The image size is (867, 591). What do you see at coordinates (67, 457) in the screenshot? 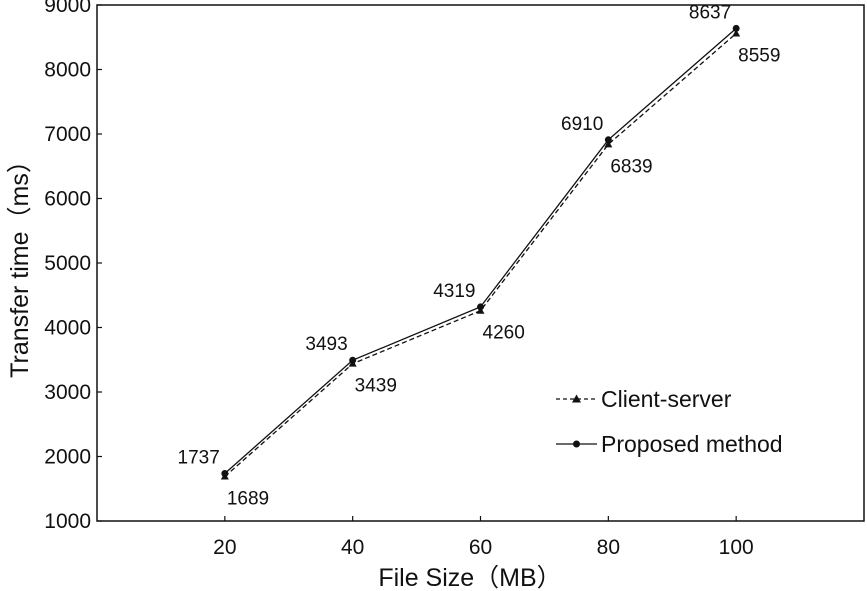
I see `y-tick-label: 2000` at bounding box center [67, 457].